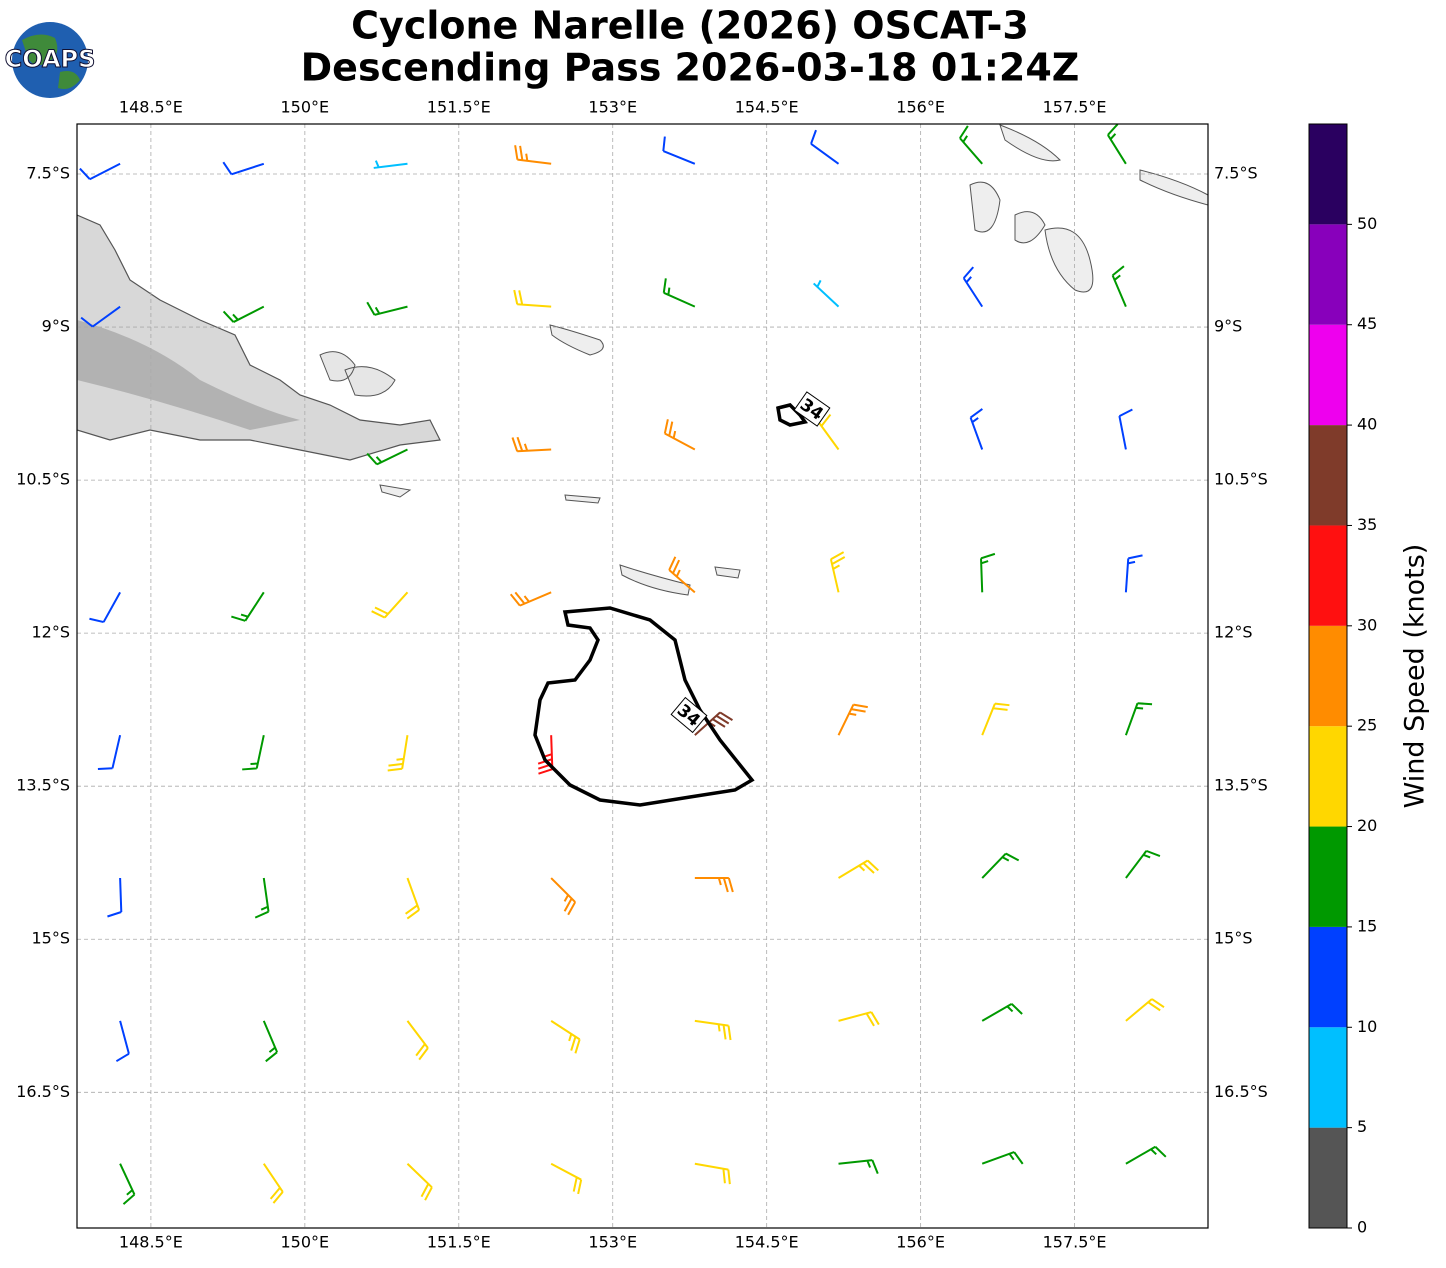 The height and width of the screenshot is (1268, 1446). Describe the element at coordinates (1367, 624) in the screenshot. I see `colorbar-tick-label: 30` at that location.